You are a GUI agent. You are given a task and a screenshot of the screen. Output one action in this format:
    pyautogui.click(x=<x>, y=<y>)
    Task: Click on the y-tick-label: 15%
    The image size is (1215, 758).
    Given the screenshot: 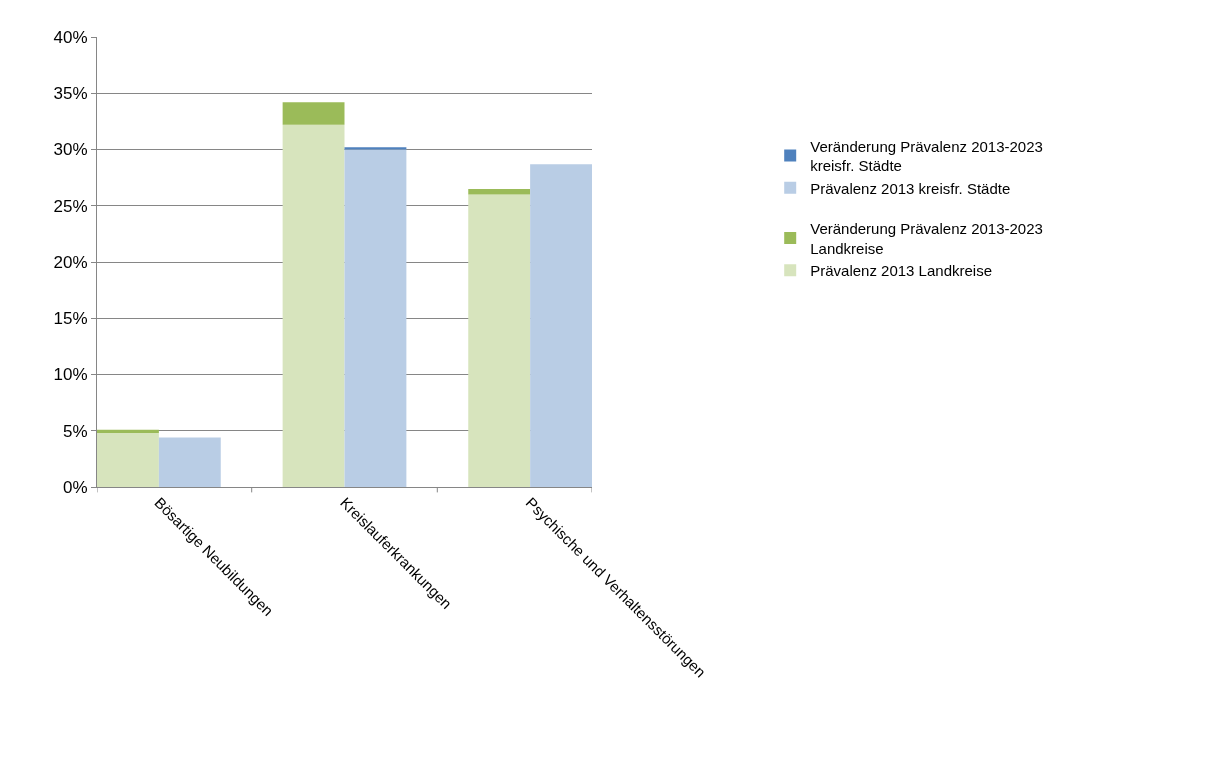 What is the action you would take?
    pyautogui.click(x=70, y=319)
    